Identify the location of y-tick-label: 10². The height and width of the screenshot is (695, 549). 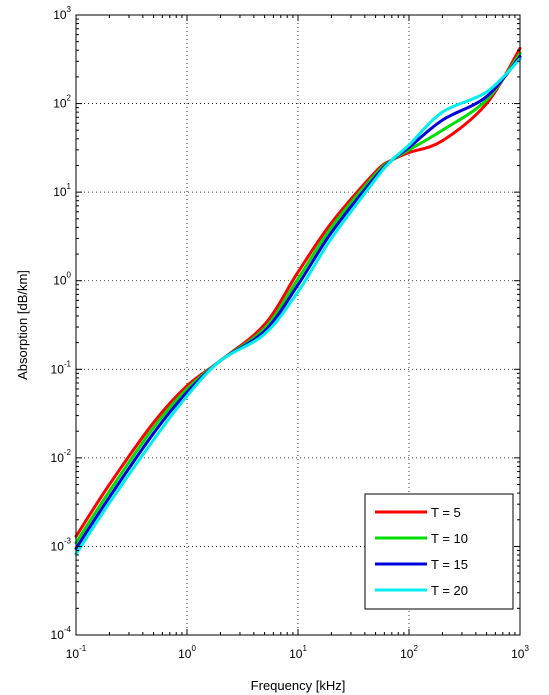
(62, 102).